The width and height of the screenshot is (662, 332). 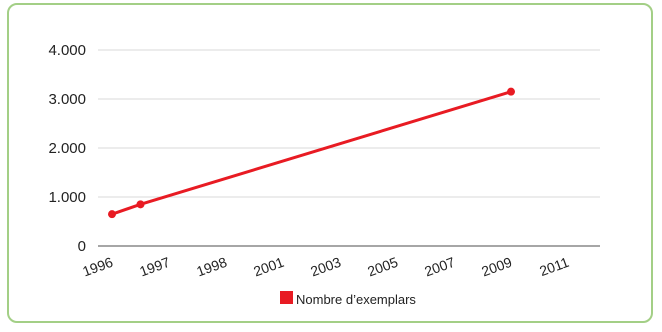 I want to click on x-tick-label: 2009, so click(x=496, y=267).